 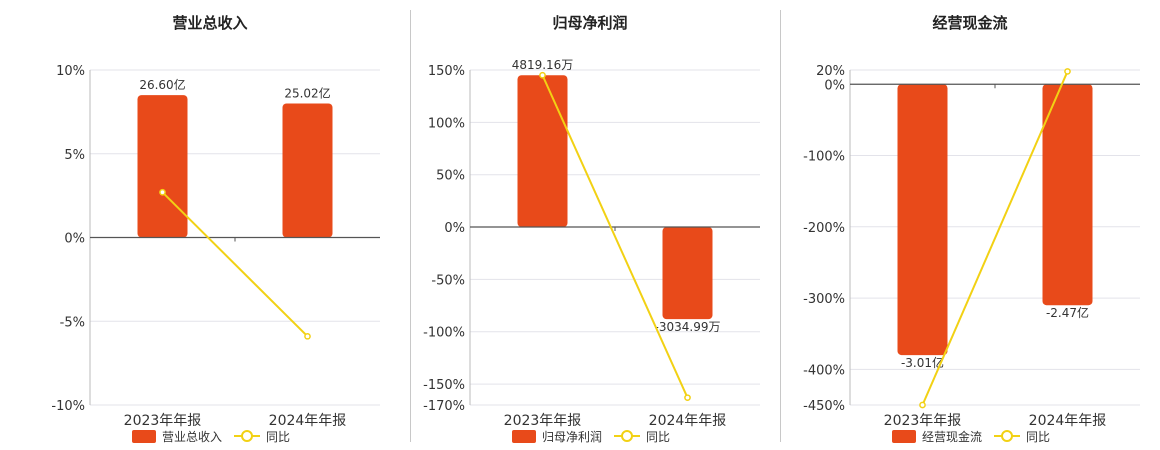 I want to click on y-tick-label: 150%, so click(x=446, y=71).